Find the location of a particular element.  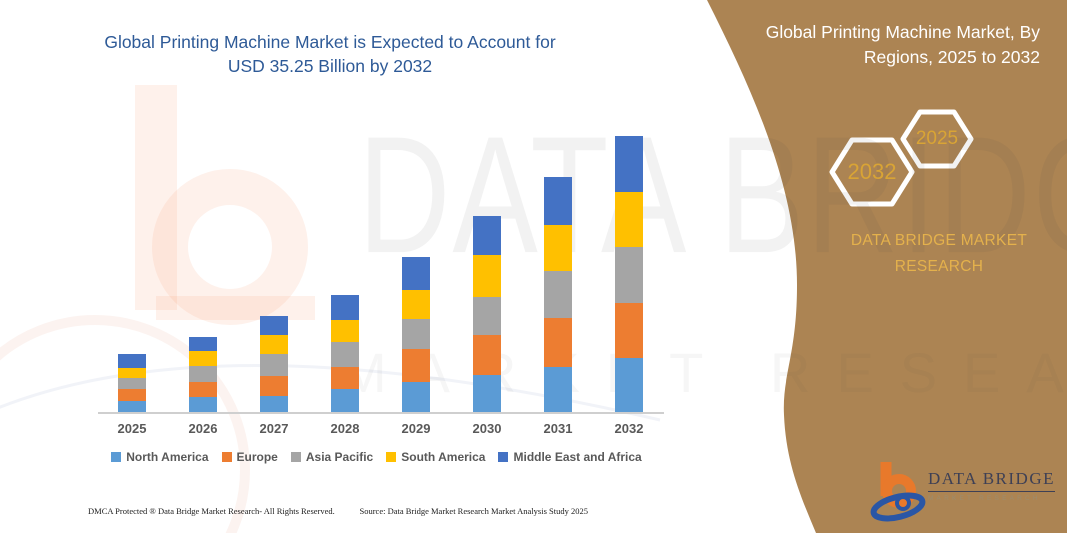

brand-wordmark-line2: RESEARCH is located at coordinates (939, 266).